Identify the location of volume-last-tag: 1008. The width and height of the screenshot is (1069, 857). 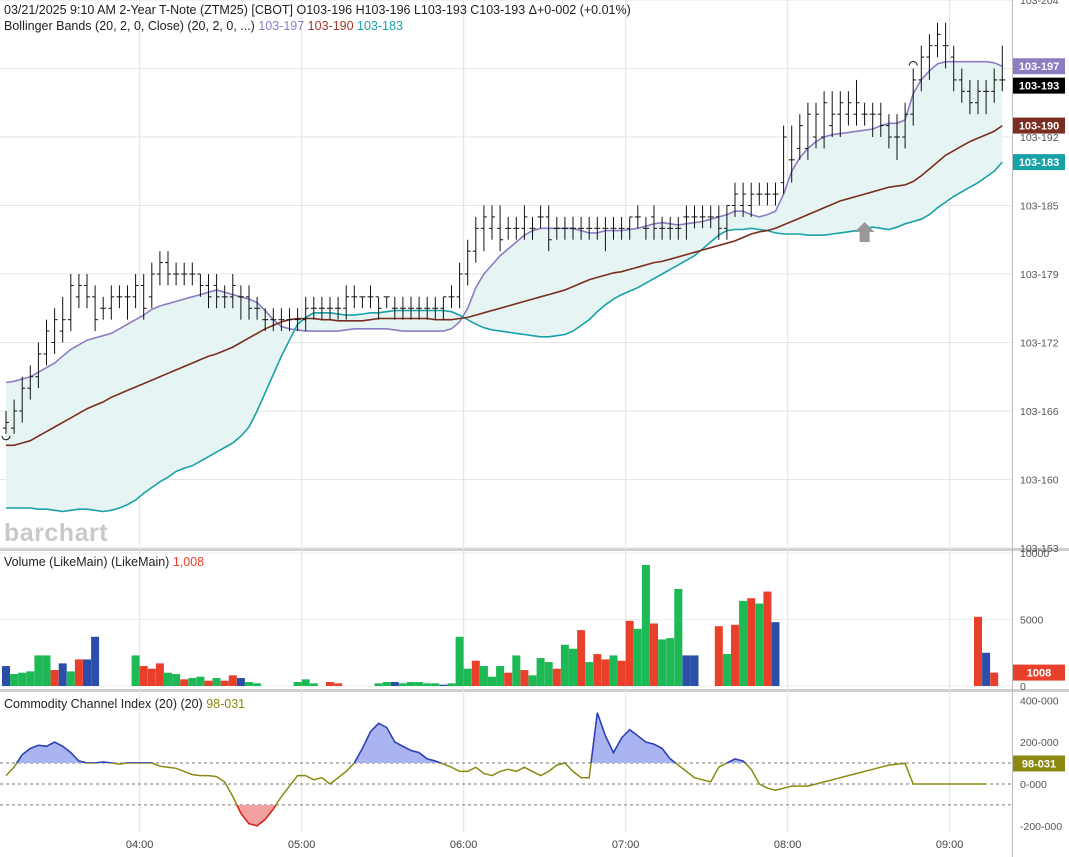
(1039, 674).